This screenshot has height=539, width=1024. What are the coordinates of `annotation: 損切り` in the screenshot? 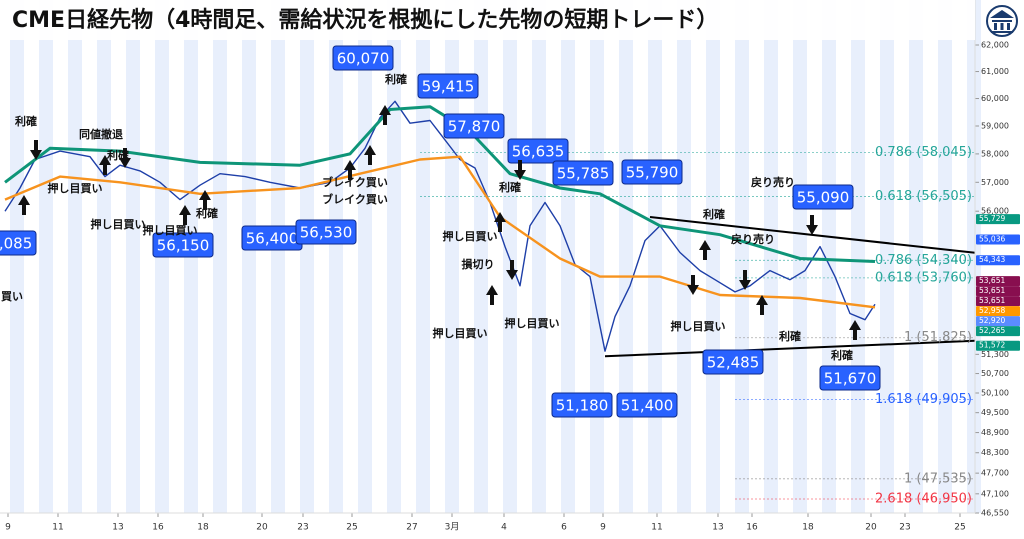 It's located at (478, 264).